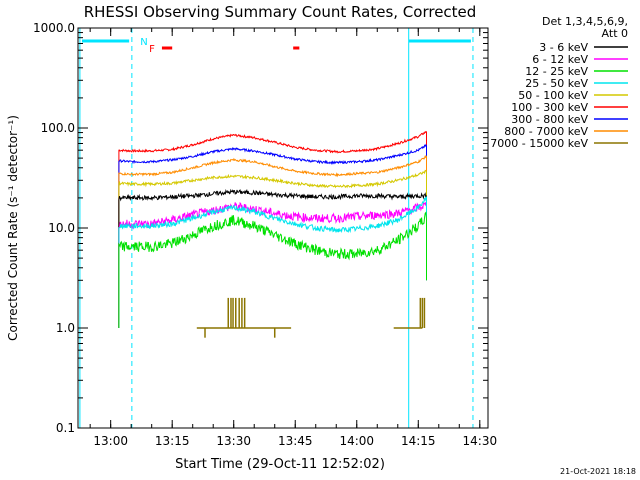 Image resolution: width=640 pixels, height=480 pixels. What do you see at coordinates (61, 228) in the screenshot?
I see `y-tick-label-2: 10.0` at bounding box center [61, 228].